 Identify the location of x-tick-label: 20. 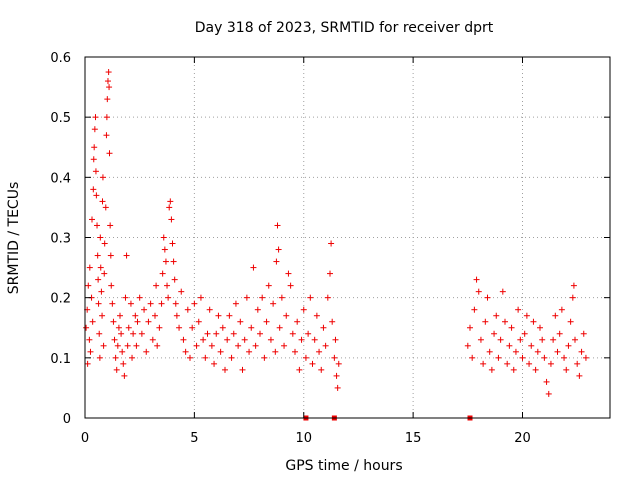
(522, 438).